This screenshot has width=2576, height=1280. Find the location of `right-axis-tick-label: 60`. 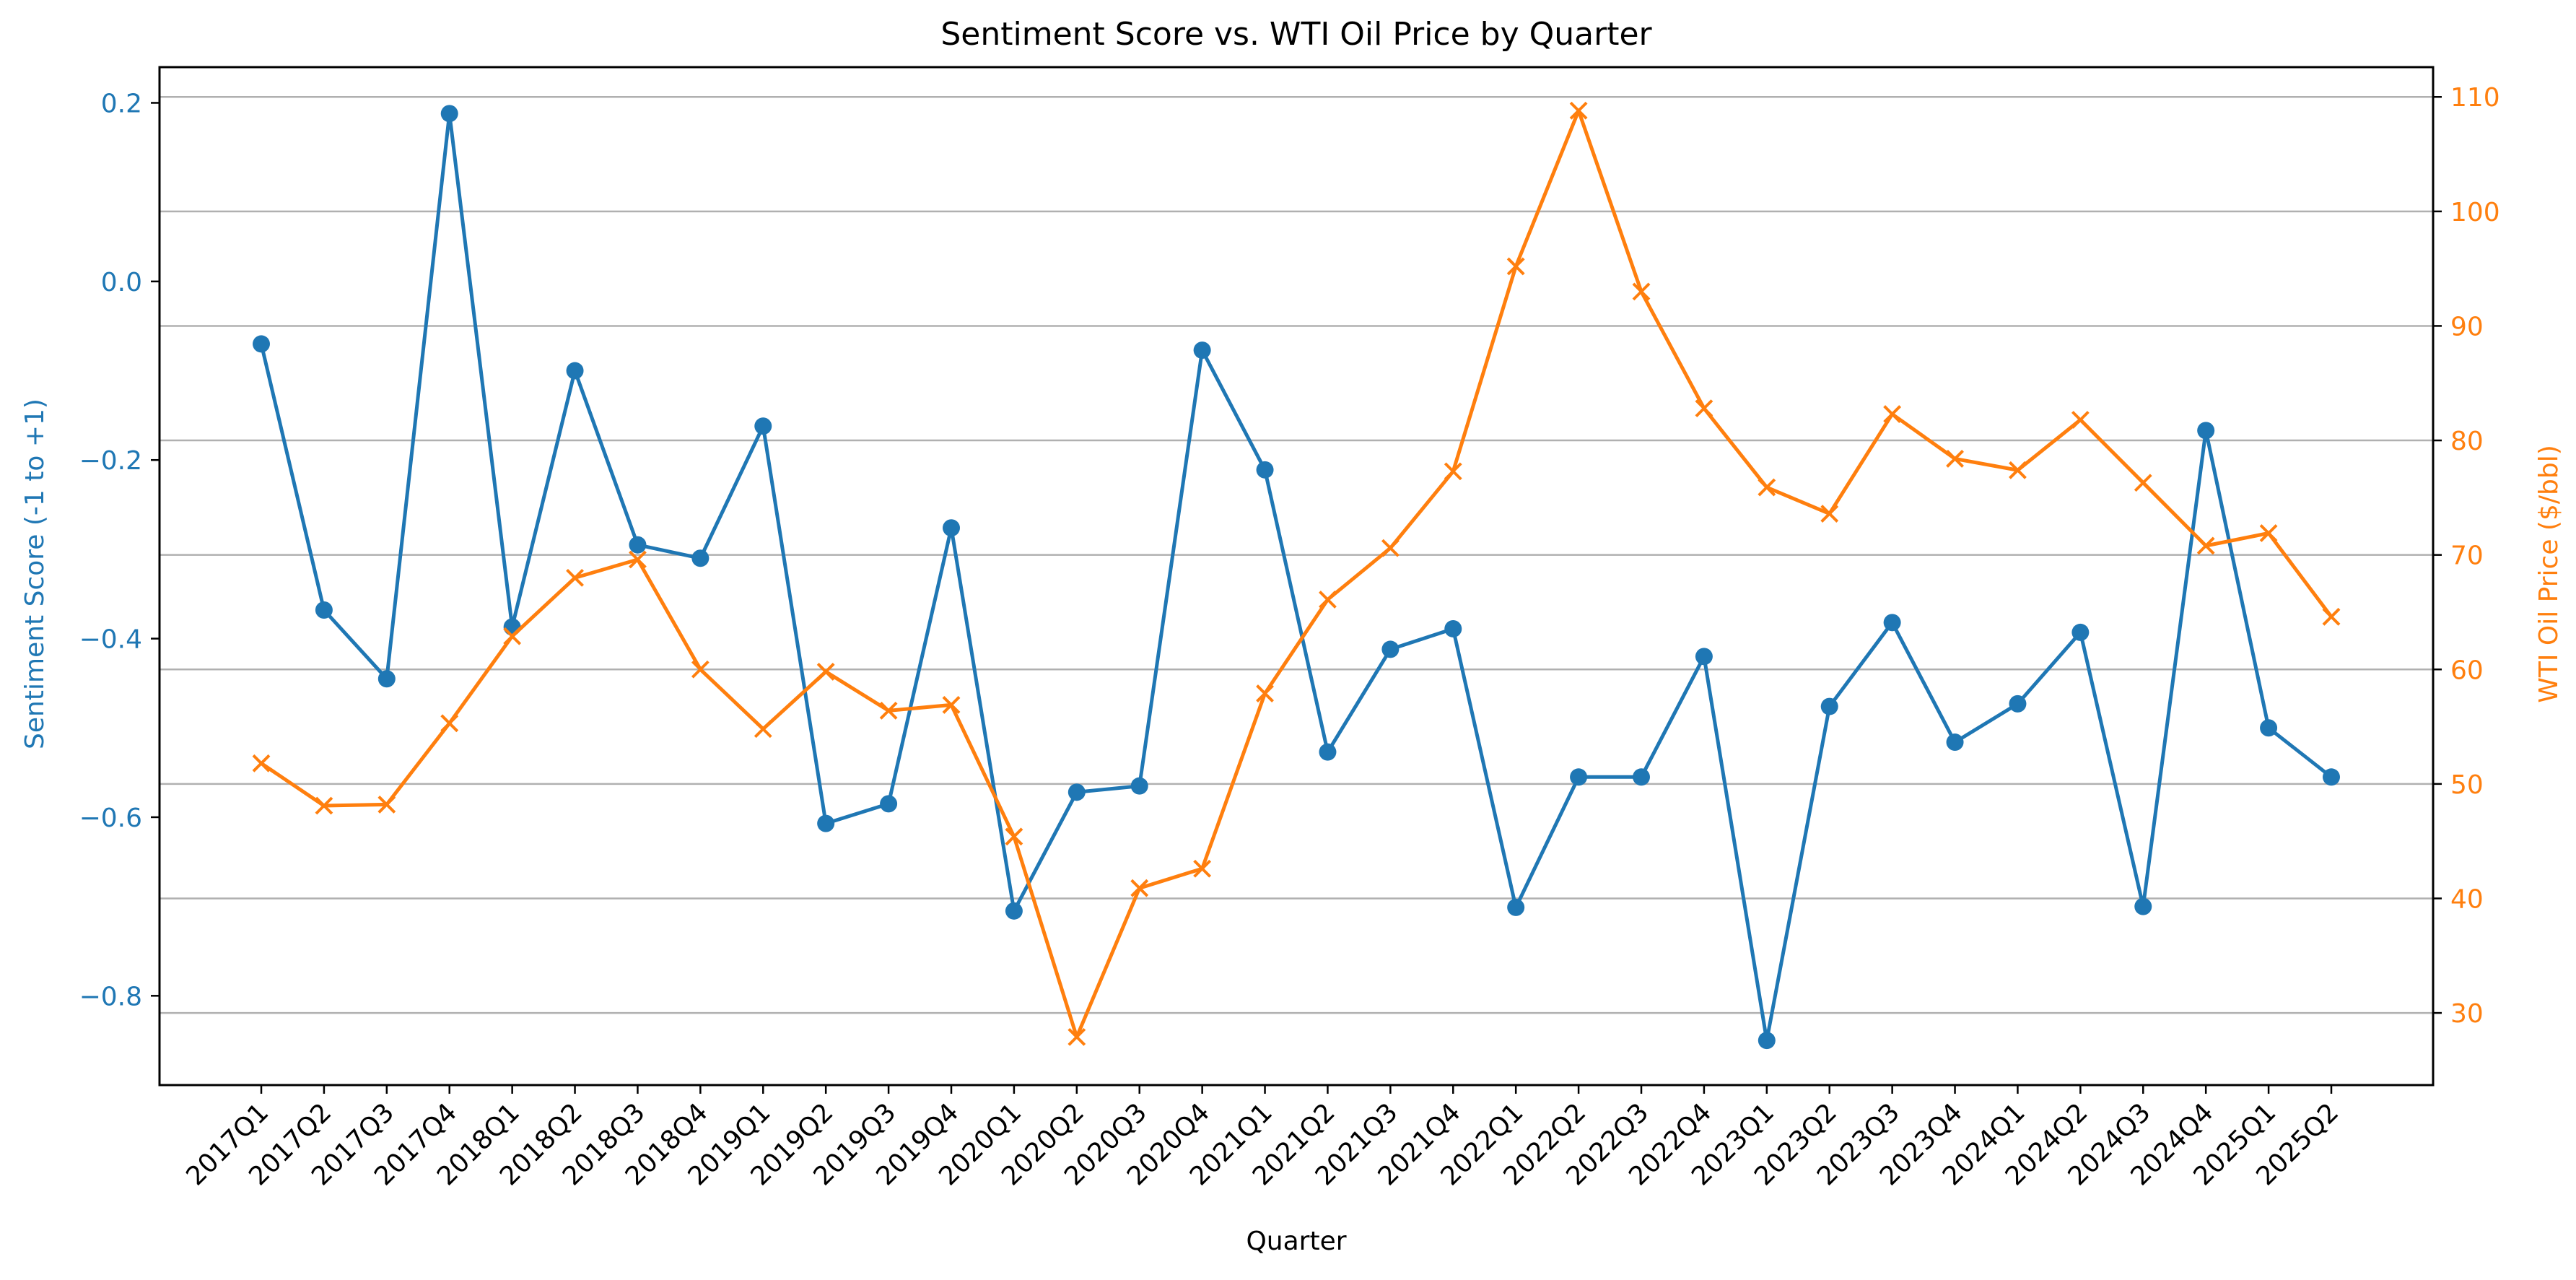

right-axis-tick-label: 60 is located at coordinates (2467, 670).